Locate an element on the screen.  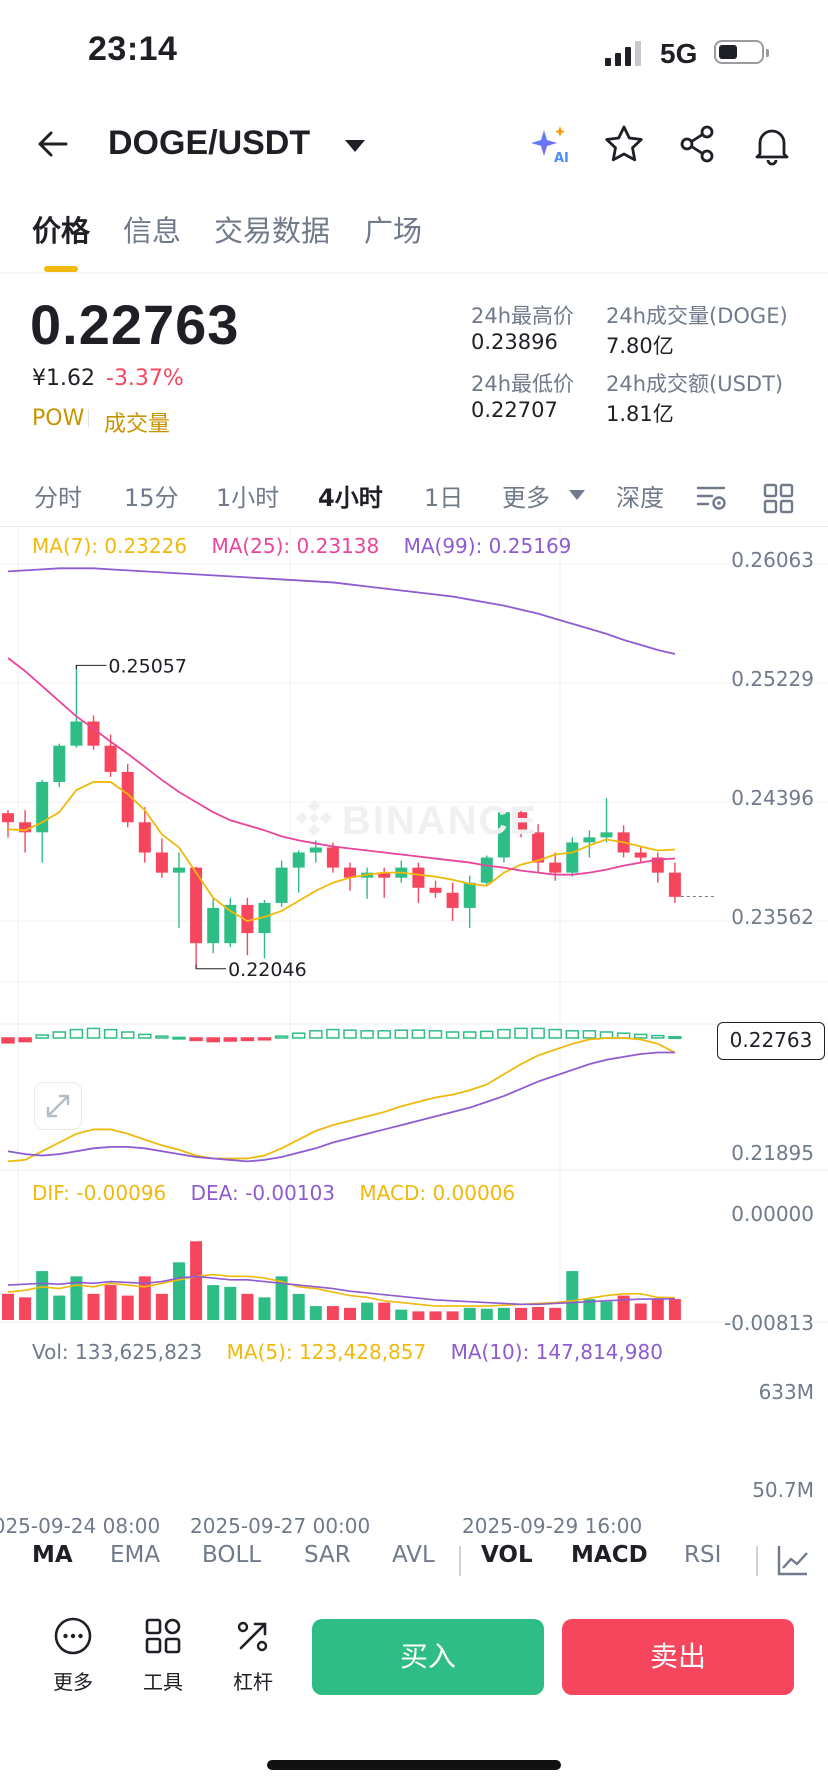
indicator-separator is located at coordinates (757, 1561).